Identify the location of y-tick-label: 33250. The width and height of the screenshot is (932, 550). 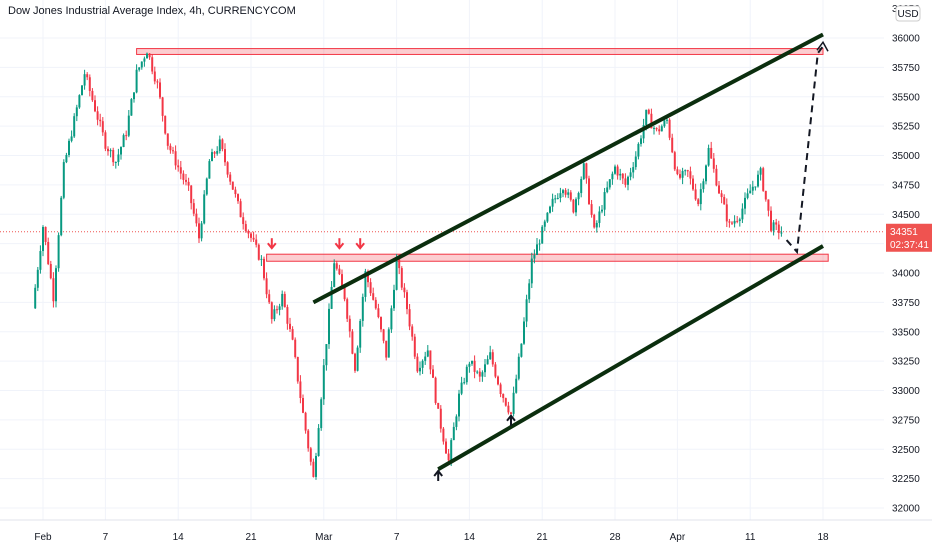
(906, 362).